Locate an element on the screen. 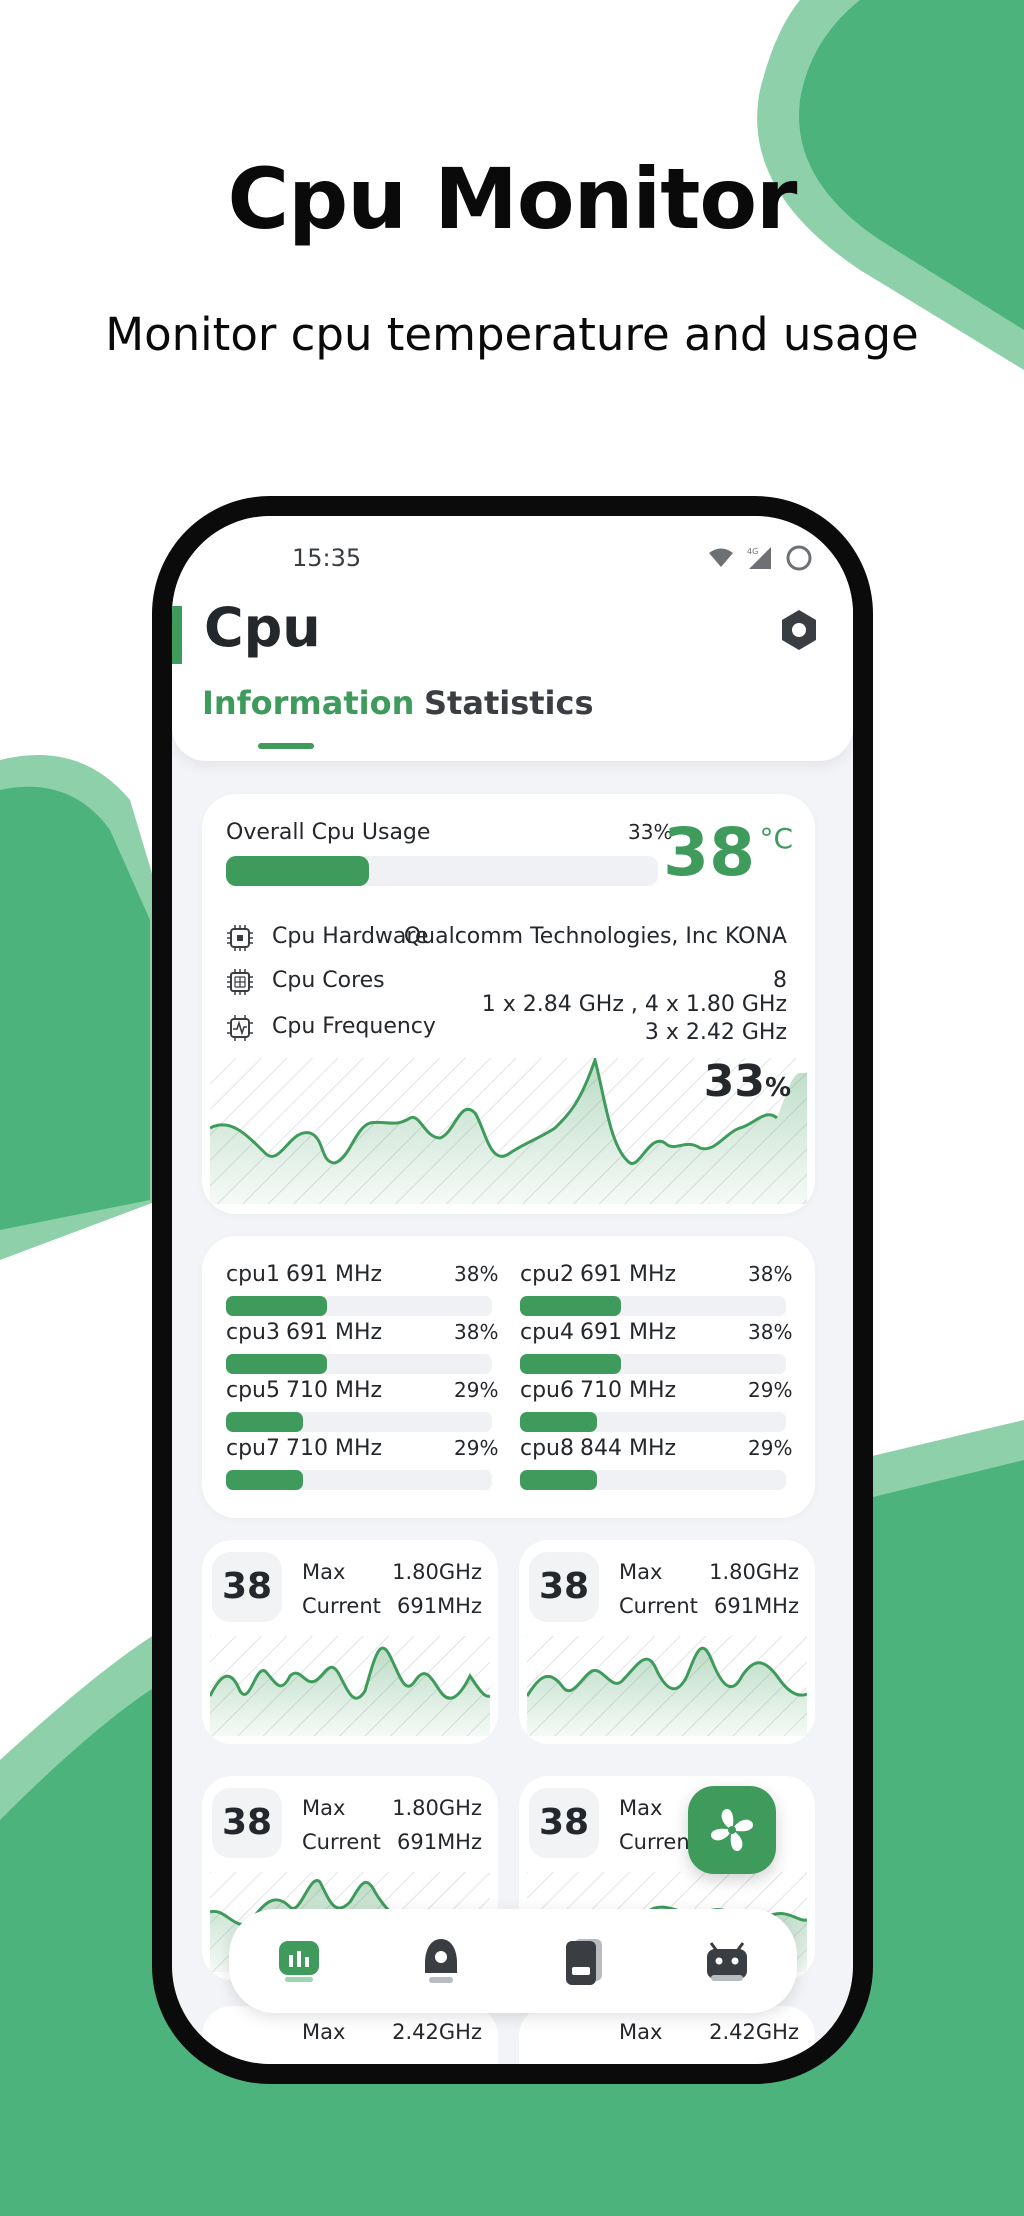  core-name: cpu3 is located at coordinates (253, 1332).